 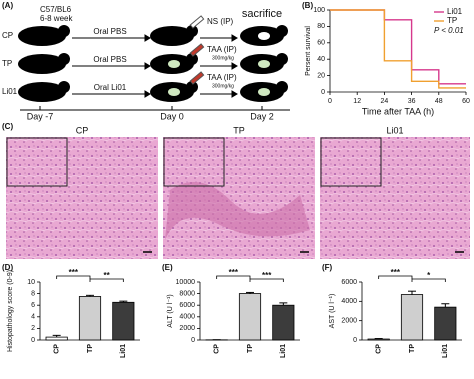 I want to click on inset, so click(x=194, y=162).